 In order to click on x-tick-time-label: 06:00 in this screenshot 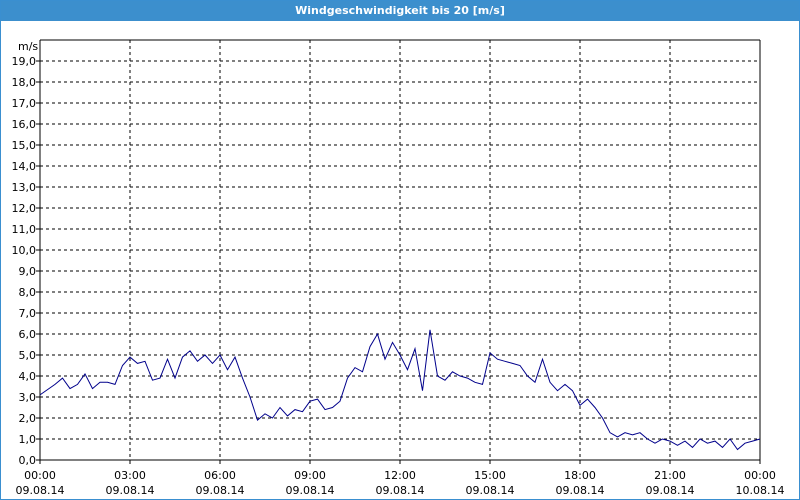, I will do `click(220, 475)`.